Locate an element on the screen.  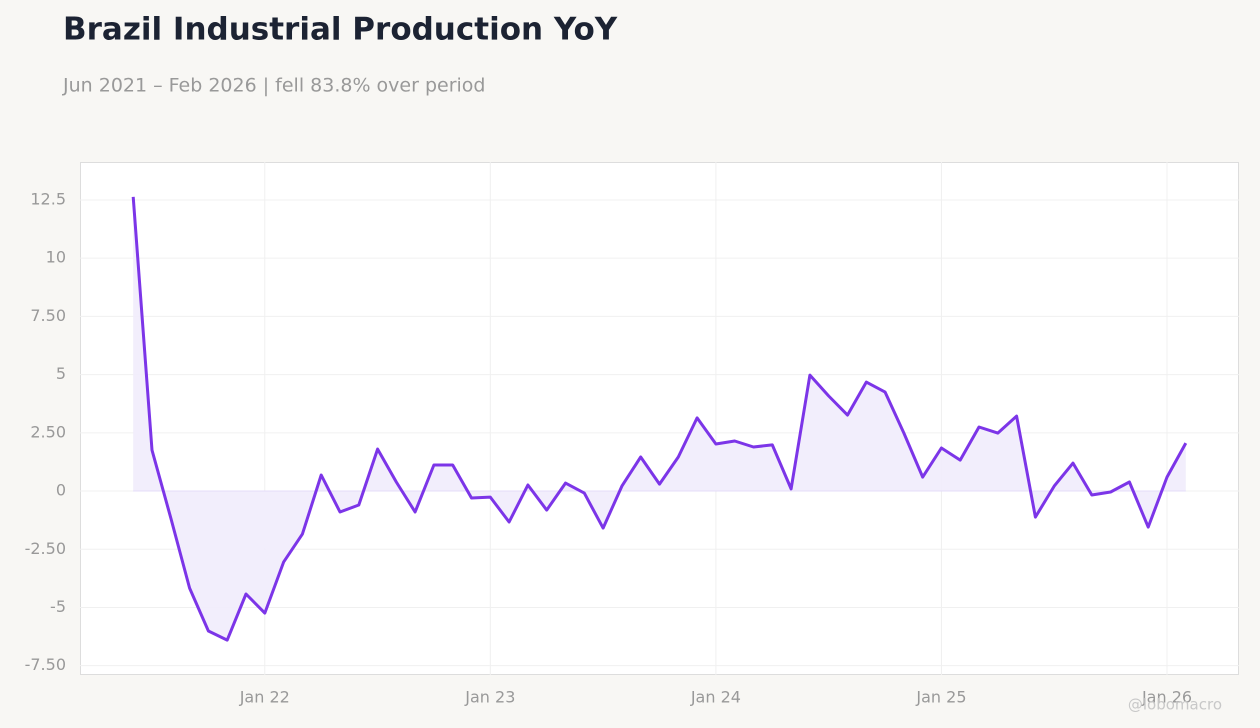
y-tick-label: -5 is located at coordinates (58, 606).